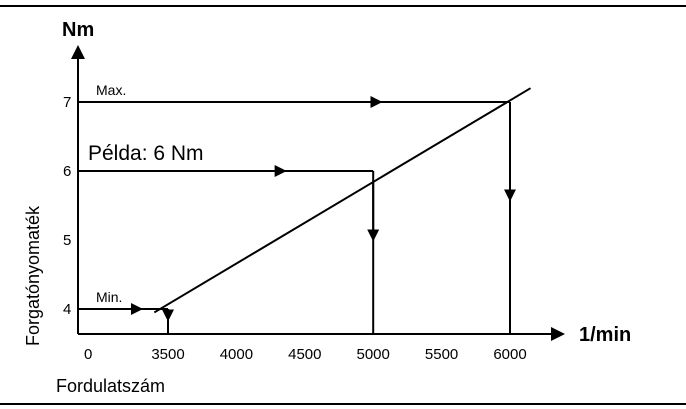 This screenshot has width=686, height=409. What do you see at coordinates (236, 354) in the screenshot?
I see `x-tick-label: 4000` at bounding box center [236, 354].